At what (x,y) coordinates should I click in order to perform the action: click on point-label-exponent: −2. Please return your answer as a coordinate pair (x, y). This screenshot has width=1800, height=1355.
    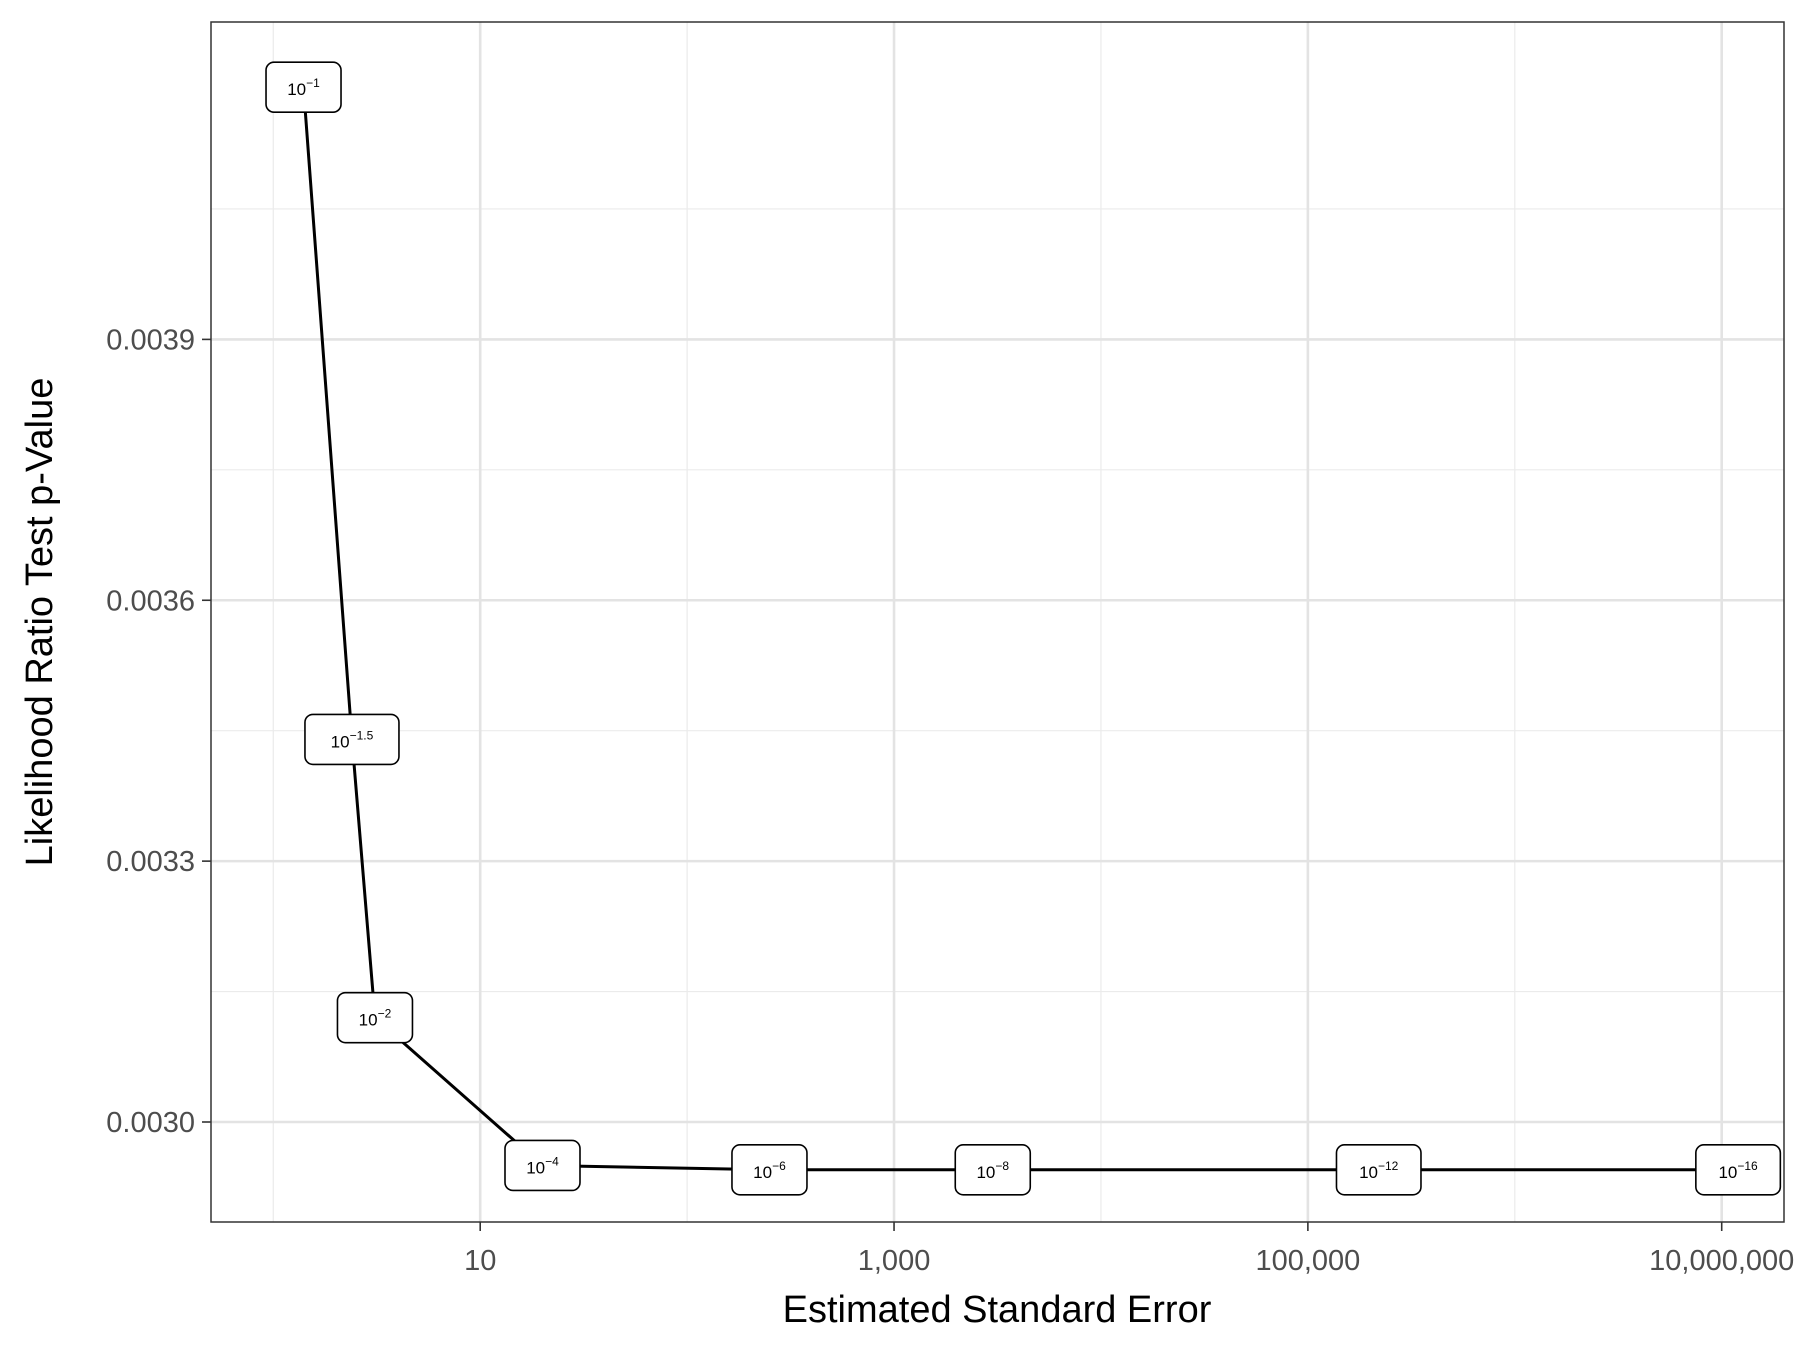
    Looking at the image, I should click on (385, 1014).